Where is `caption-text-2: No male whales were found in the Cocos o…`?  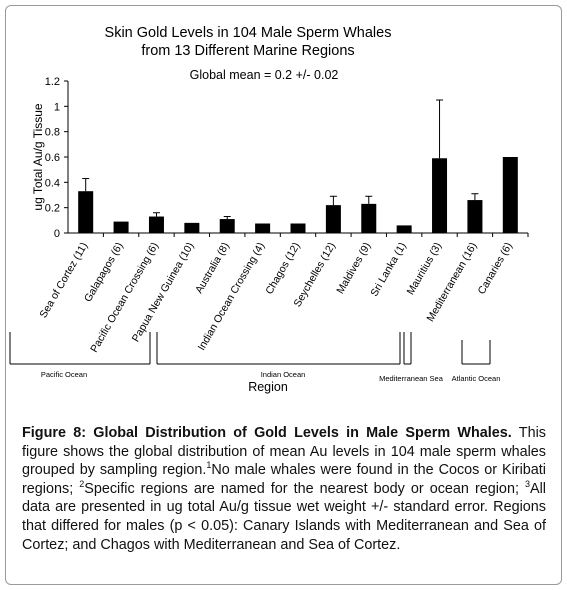
caption-text-2: No male whales were found in the Cocos o… is located at coordinates (284, 479).